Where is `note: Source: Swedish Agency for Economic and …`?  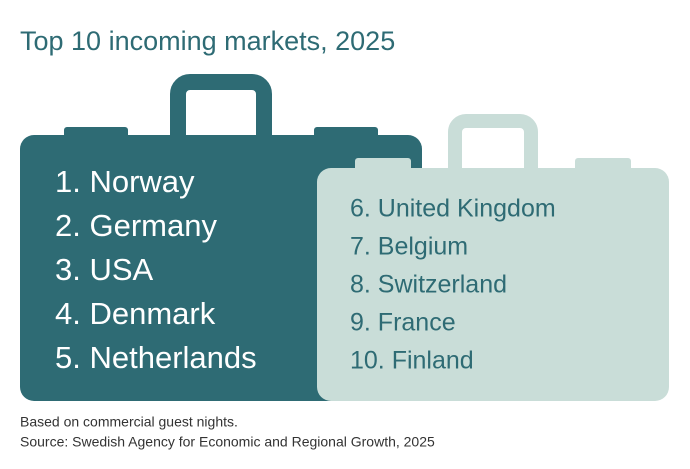 note: Source: Swedish Agency for Economic and … is located at coordinates (227, 442).